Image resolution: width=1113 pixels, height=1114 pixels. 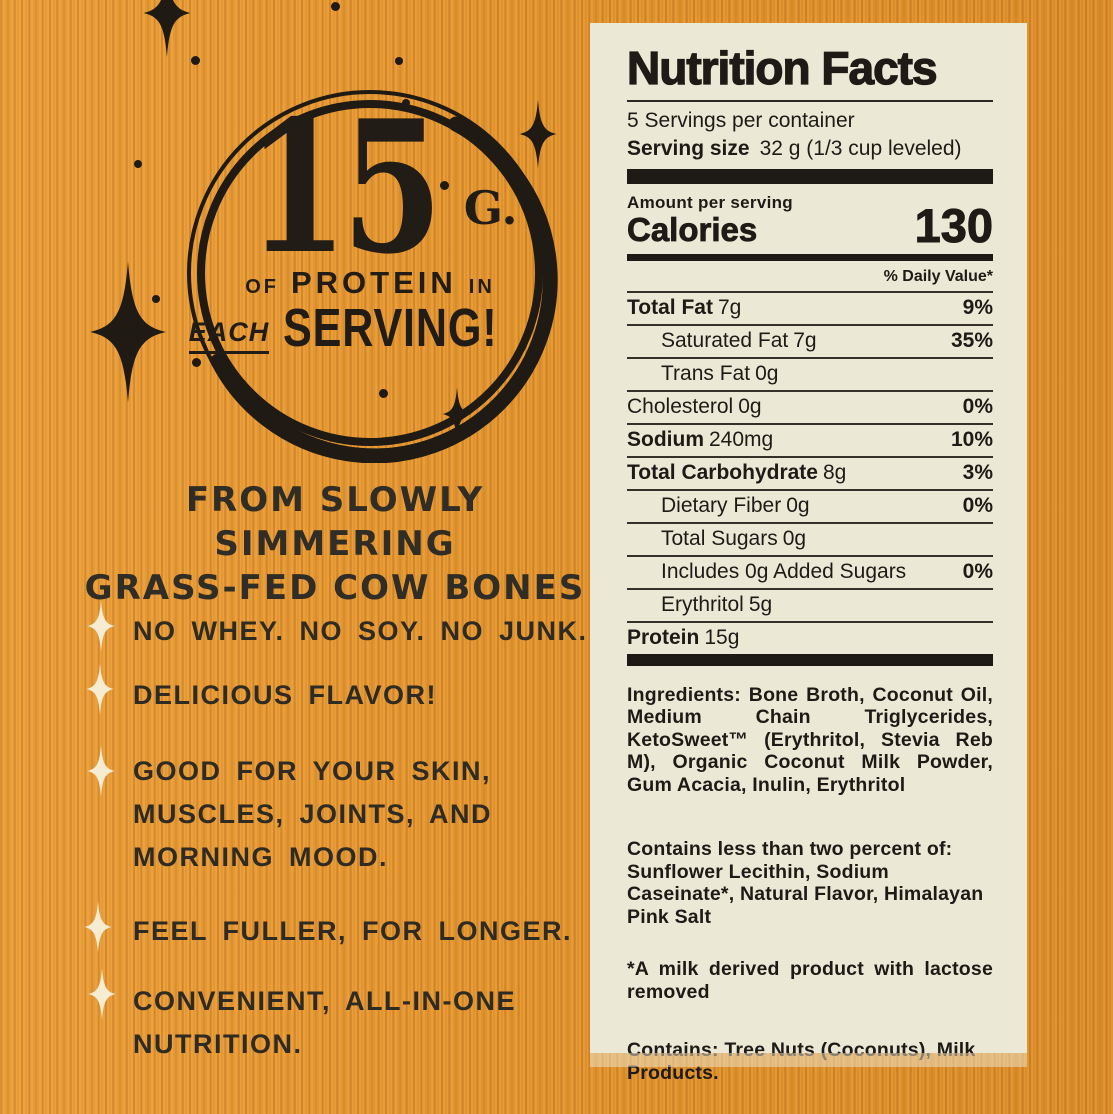 I want to click on protein-badge: 15 G. OF PROTEIN IN EACH SERVING!, so click(x=370, y=273).